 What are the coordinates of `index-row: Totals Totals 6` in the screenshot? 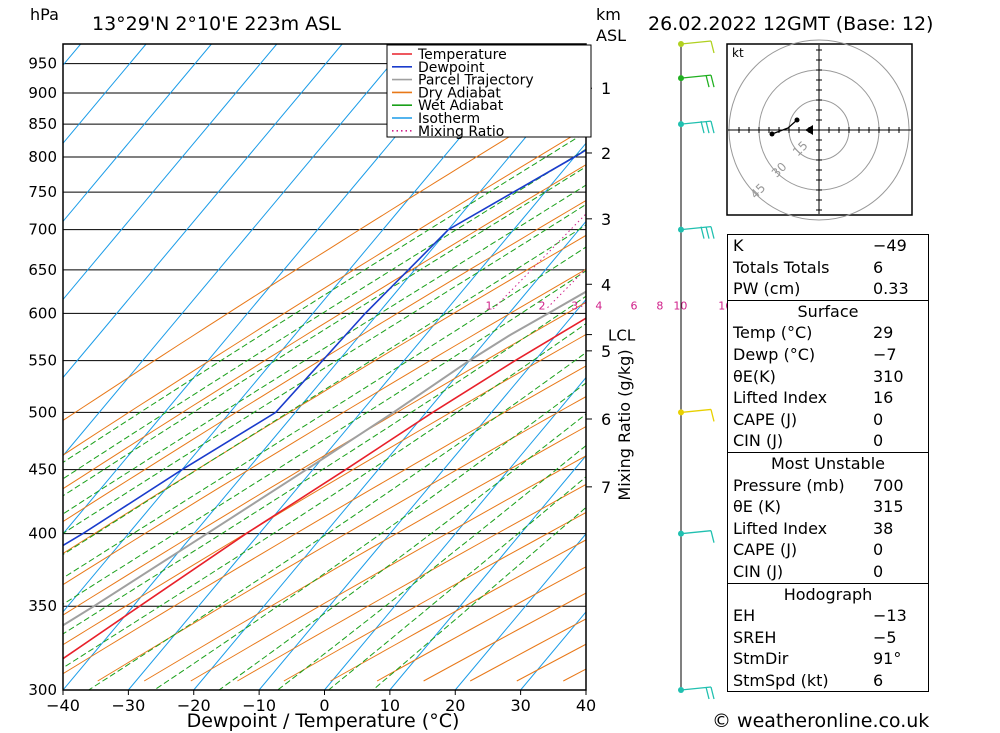 It's located at (828, 268).